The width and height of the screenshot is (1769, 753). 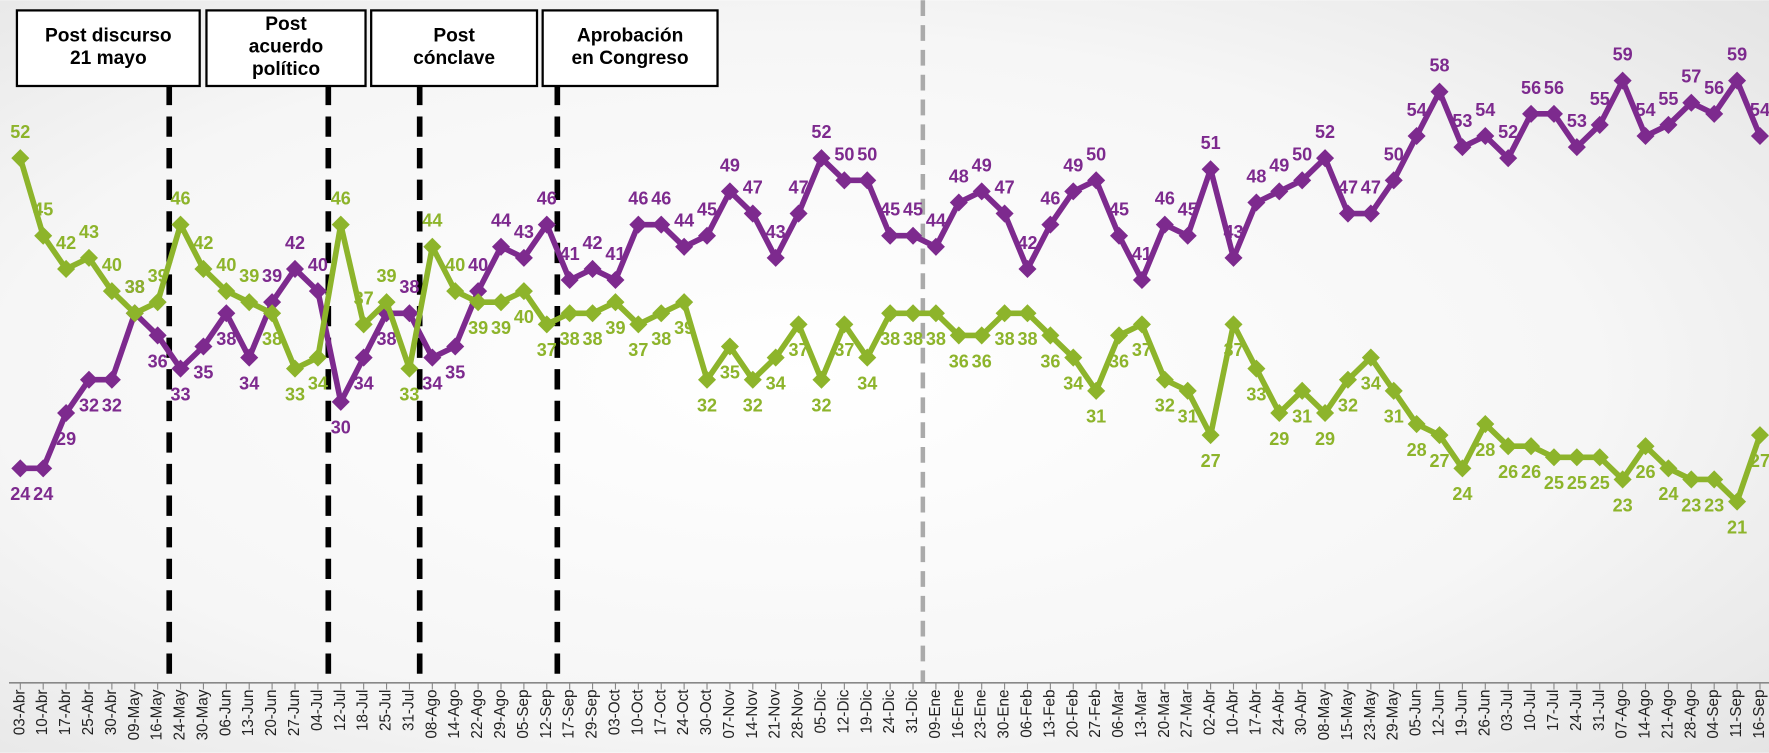 I want to click on x-tick-label: 12-Sep, so click(x=546, y=714).